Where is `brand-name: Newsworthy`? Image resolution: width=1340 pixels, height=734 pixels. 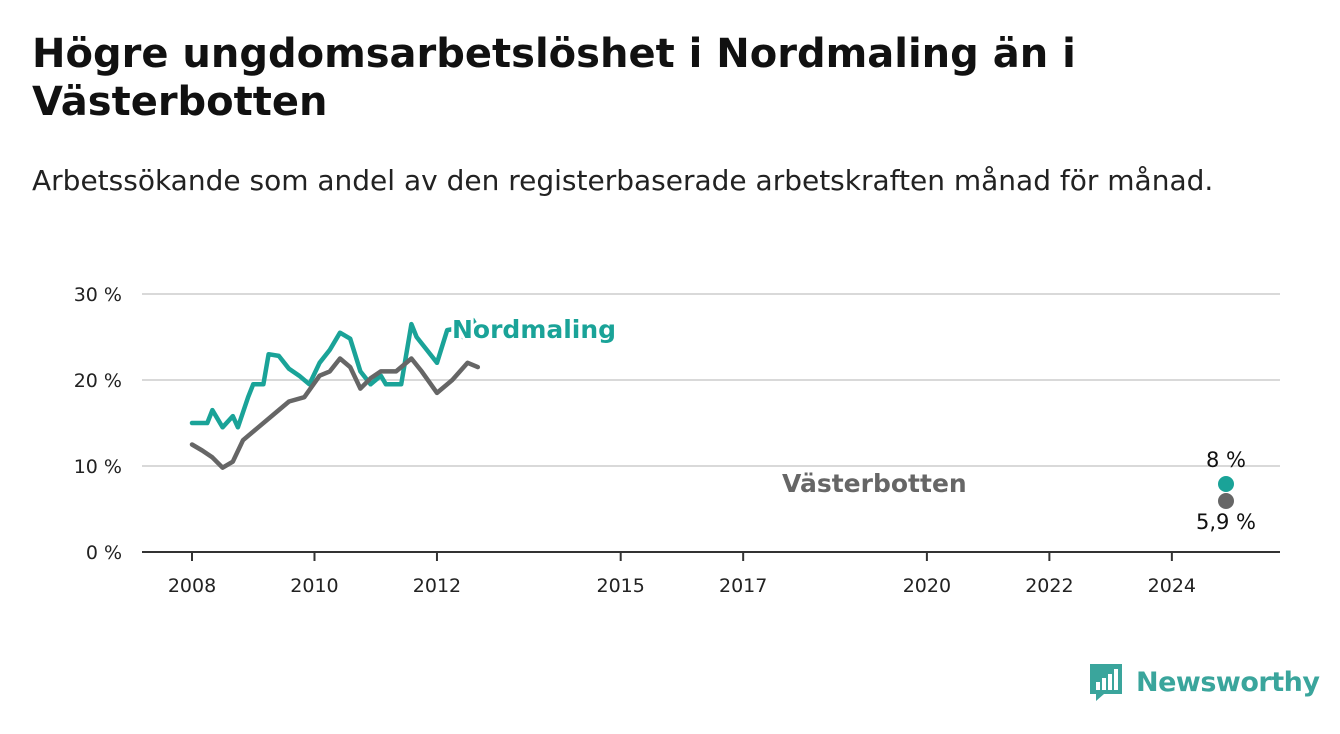
brand-name: Newsworthy is located at coordinates (1228, 682).